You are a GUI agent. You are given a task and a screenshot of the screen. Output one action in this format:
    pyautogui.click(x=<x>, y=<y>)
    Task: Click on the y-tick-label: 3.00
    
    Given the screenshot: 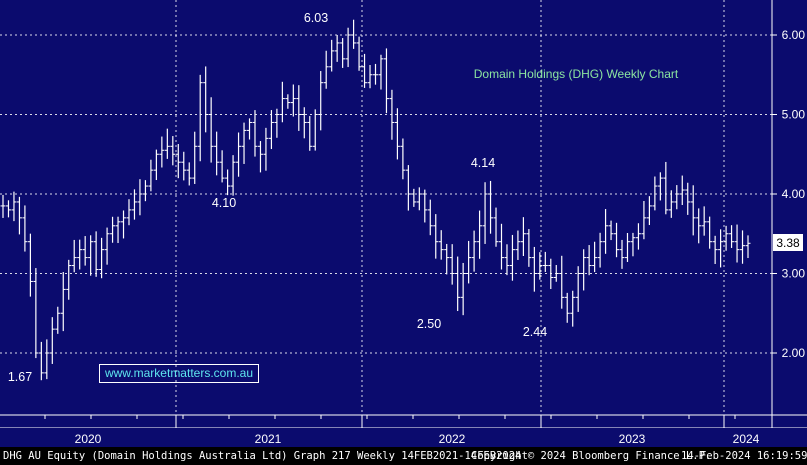 What is the action you would take?
    pyautogui.click(x=794, y=274)
    